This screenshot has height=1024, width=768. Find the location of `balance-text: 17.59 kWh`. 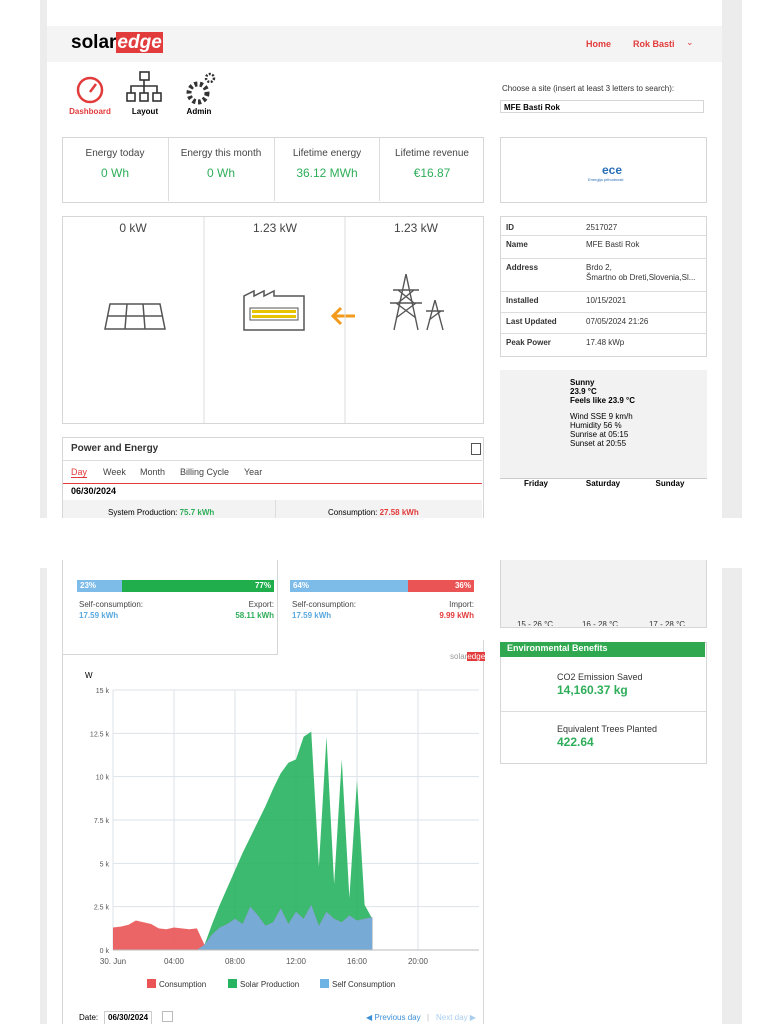

balance-text: 17.59 kWh is located at coordinates (312, 615).